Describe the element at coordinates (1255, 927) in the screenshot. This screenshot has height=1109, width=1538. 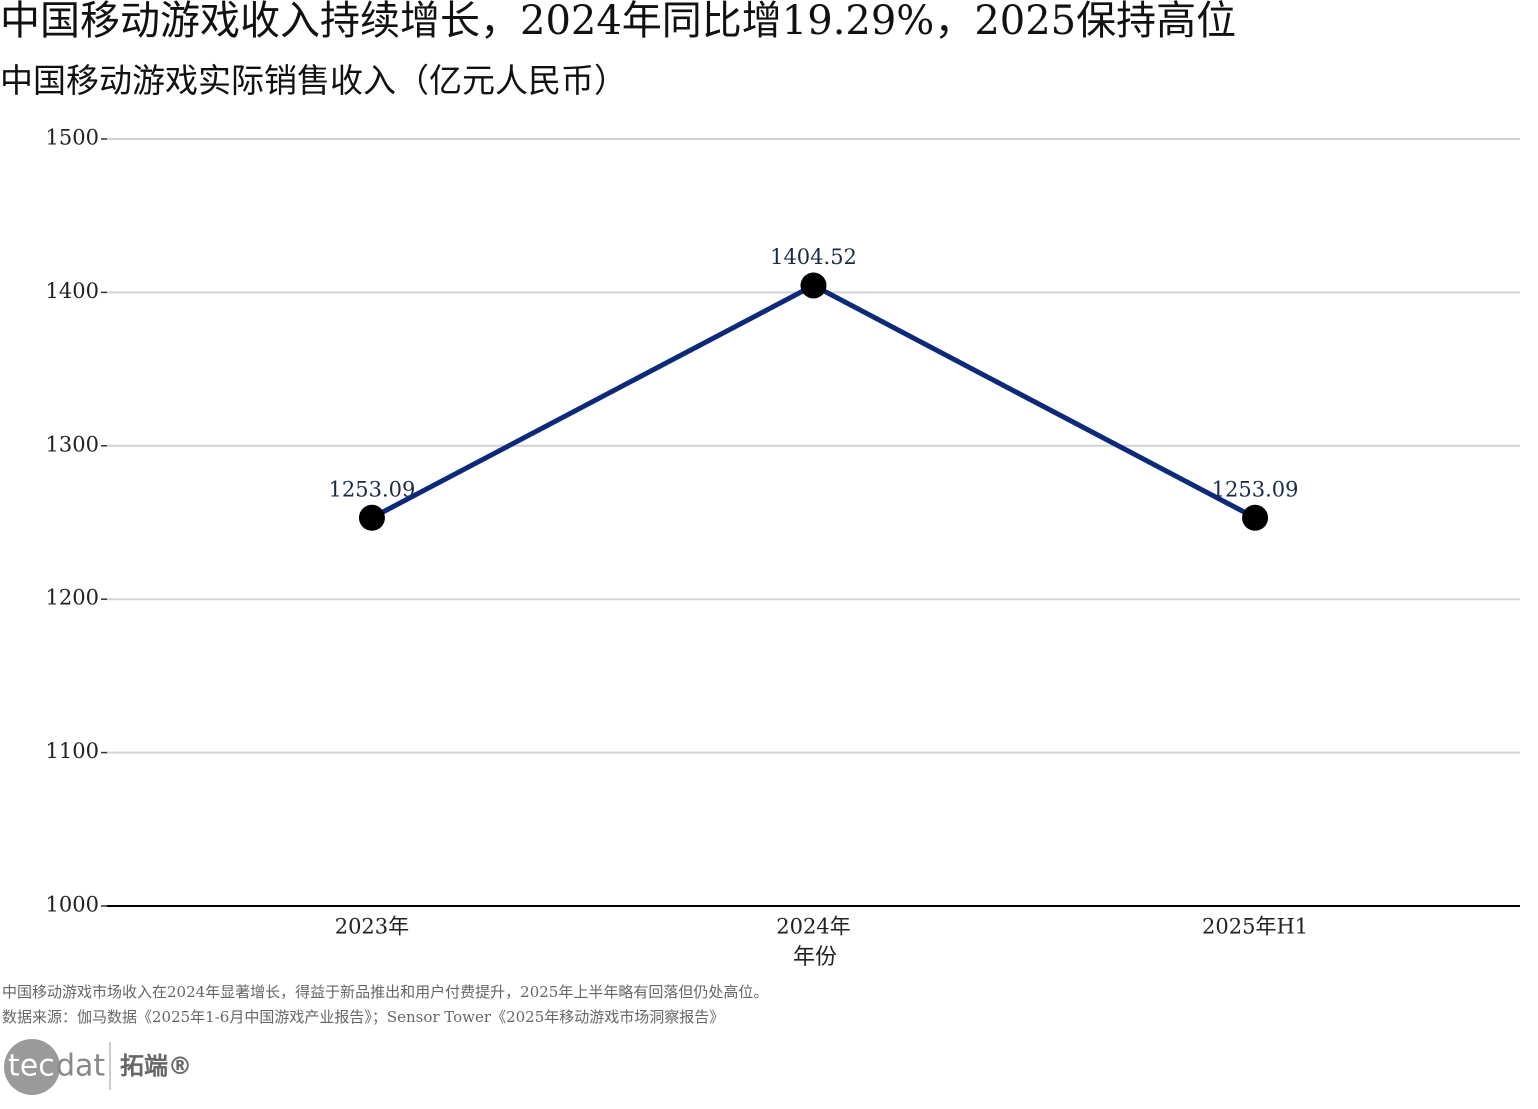
I see `x-tick-label: 2025年H1` at that location.